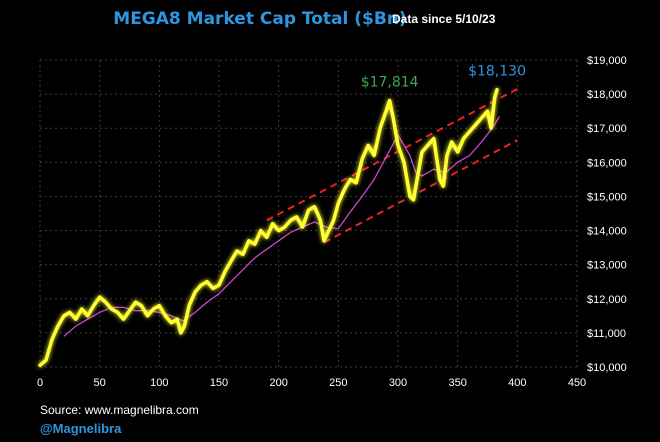  I want to click on trendline-lower-channel, so click(420, 191).